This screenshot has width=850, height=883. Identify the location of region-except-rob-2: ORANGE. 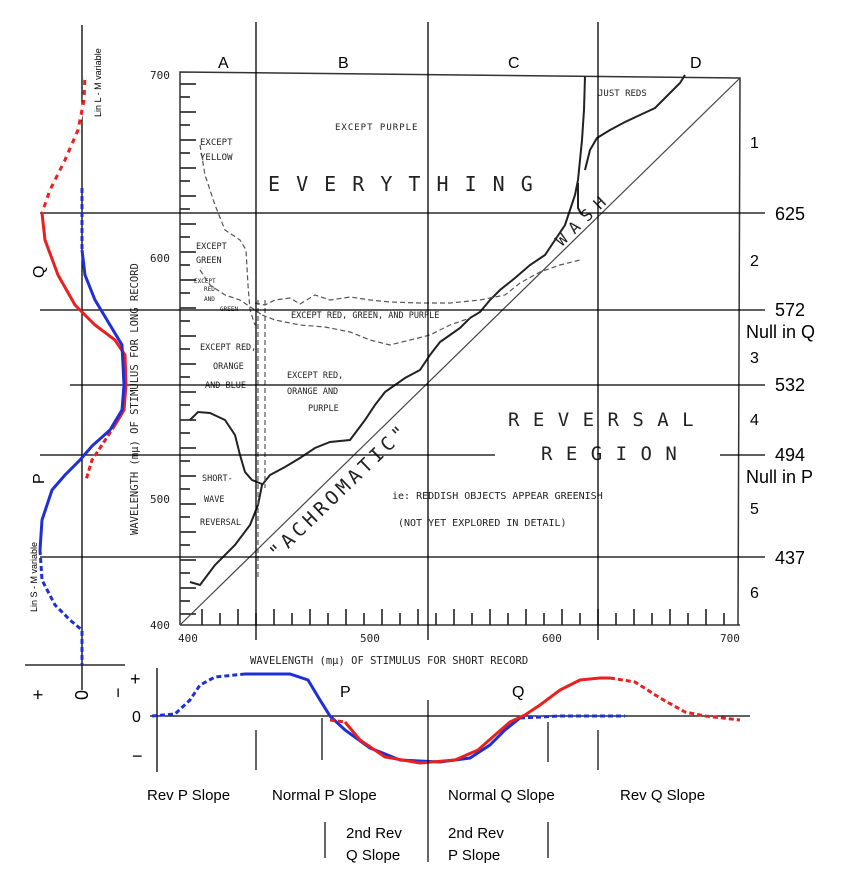
(228, 367).